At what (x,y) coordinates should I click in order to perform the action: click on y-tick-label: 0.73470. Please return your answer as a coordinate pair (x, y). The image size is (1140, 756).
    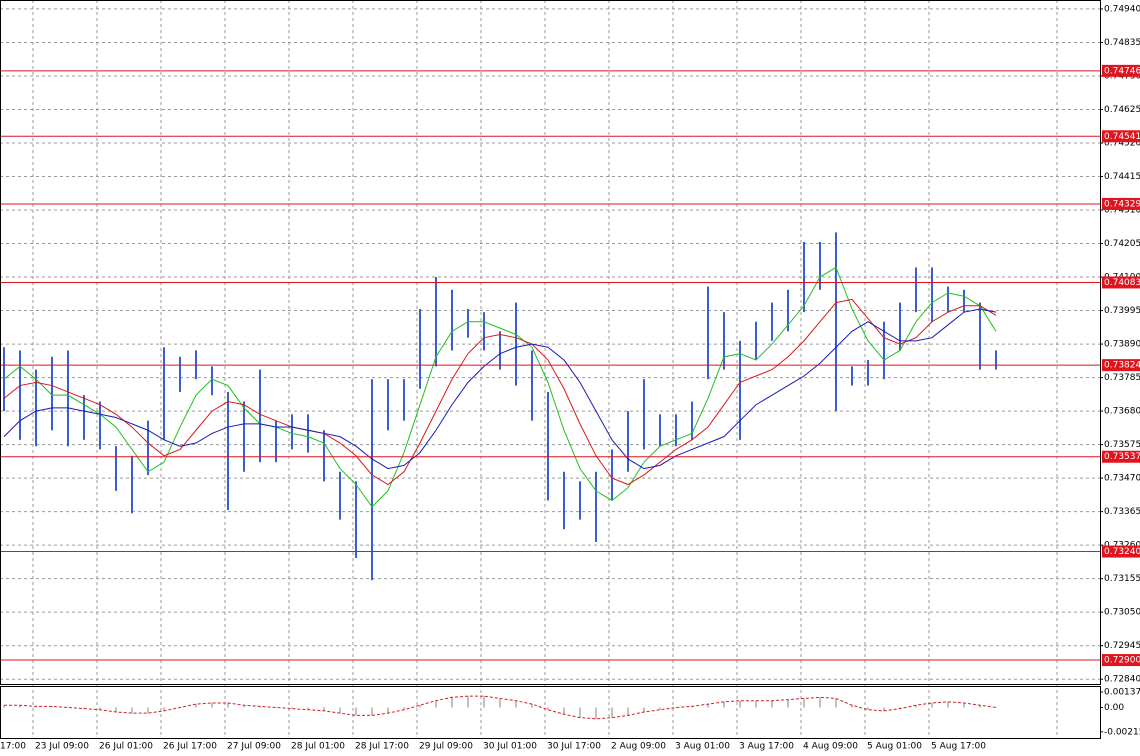
    Looking at the image, I should click on (1122, 479).